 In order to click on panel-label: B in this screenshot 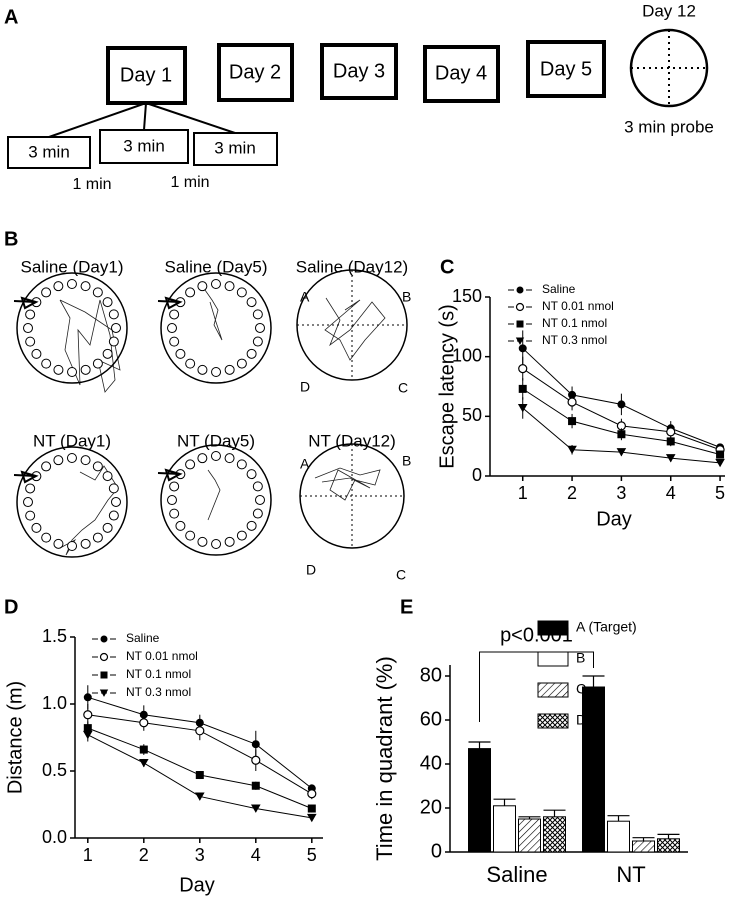, I will do `click(11, 239)`.